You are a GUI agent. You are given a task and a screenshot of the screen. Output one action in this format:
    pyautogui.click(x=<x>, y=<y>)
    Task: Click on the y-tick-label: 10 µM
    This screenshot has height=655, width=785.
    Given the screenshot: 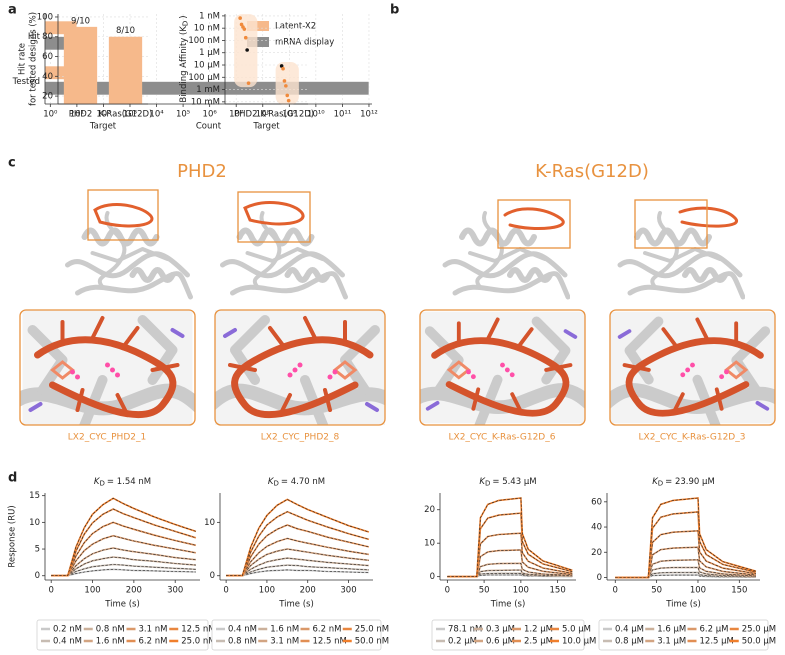 What is the action you would take?
    pyautogui.click(x=207, y=66)
    